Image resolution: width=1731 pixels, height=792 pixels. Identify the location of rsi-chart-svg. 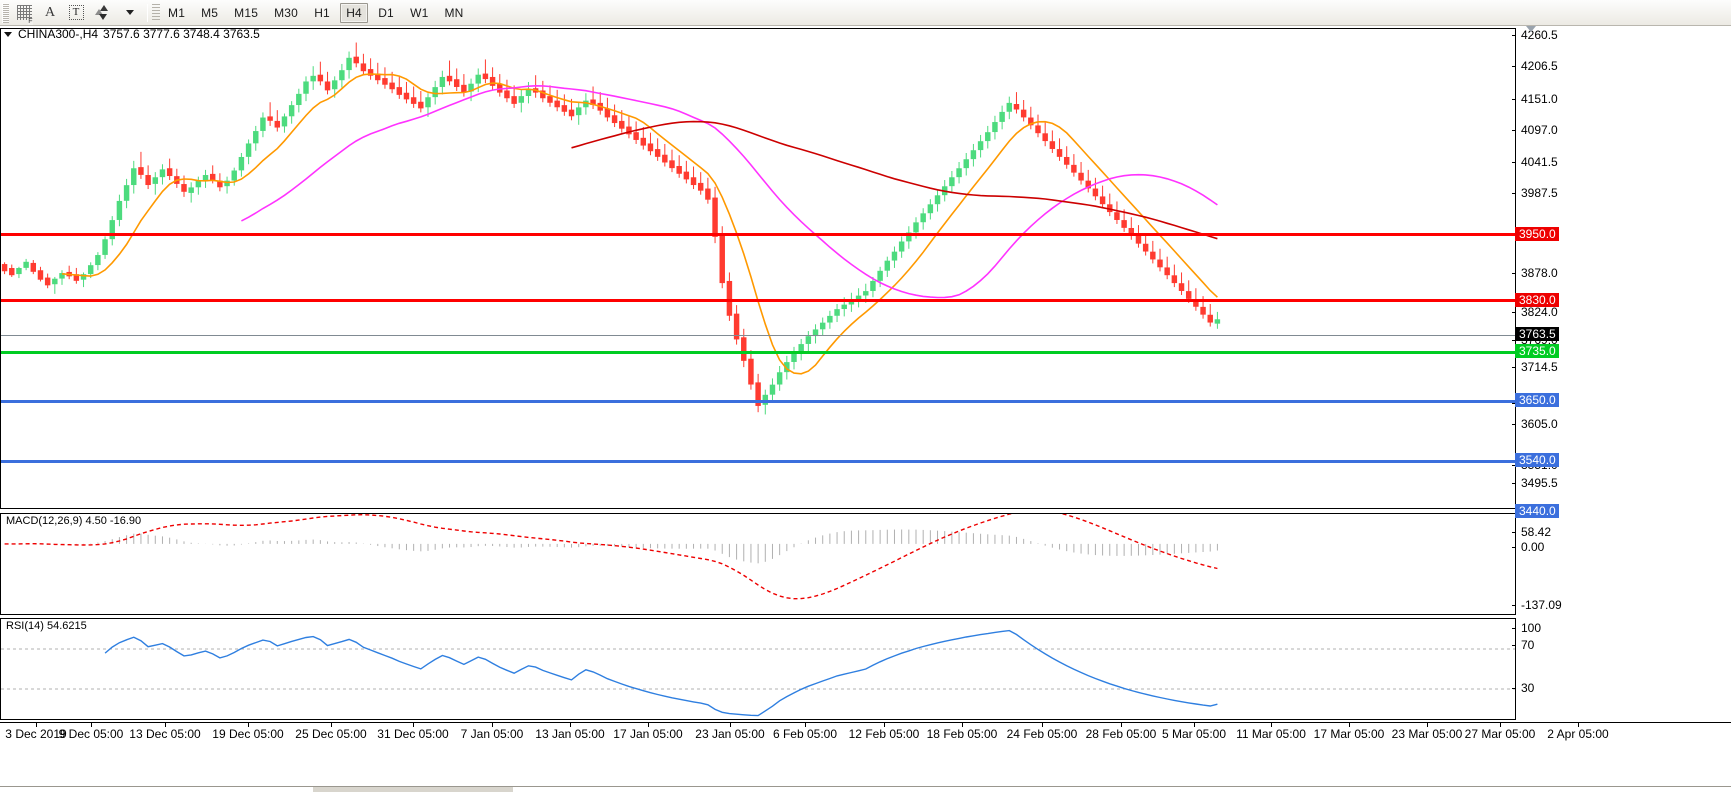
(758, 673).